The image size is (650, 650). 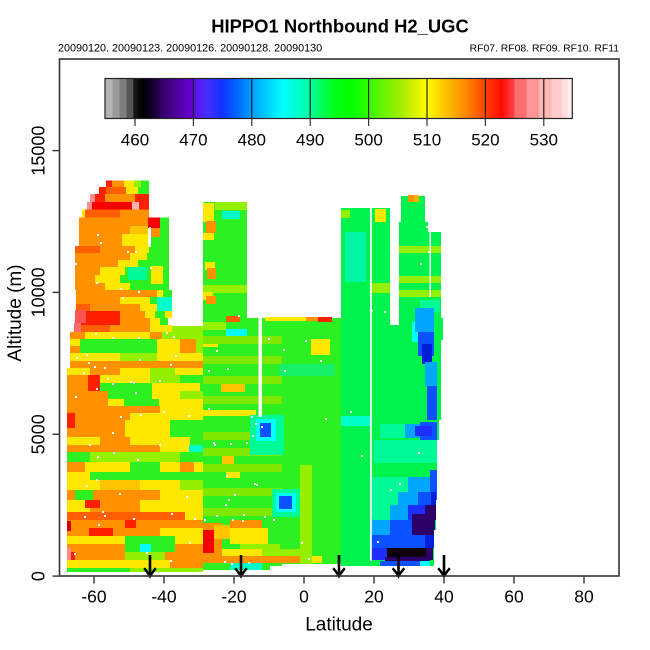 What do you see at coordinates (310, 140) in the screenshot?
I see `svg-text: 490` at bounding box center [310, 140].